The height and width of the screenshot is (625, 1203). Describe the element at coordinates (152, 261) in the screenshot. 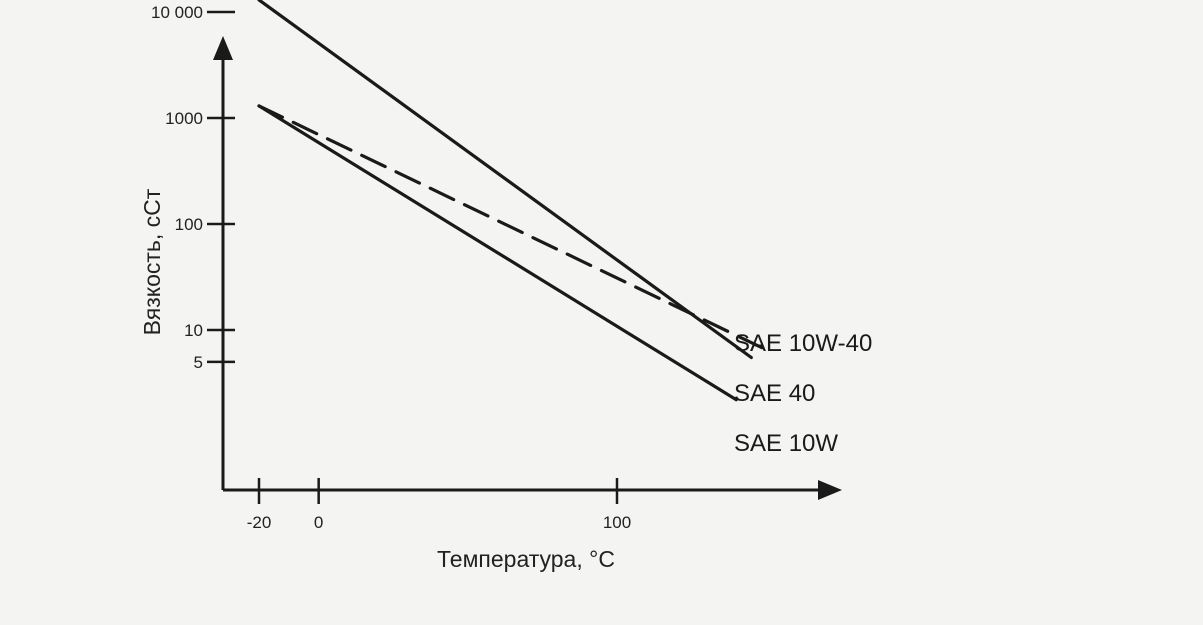

I see `y-axis-title: Вязкость, сСт` at that location.